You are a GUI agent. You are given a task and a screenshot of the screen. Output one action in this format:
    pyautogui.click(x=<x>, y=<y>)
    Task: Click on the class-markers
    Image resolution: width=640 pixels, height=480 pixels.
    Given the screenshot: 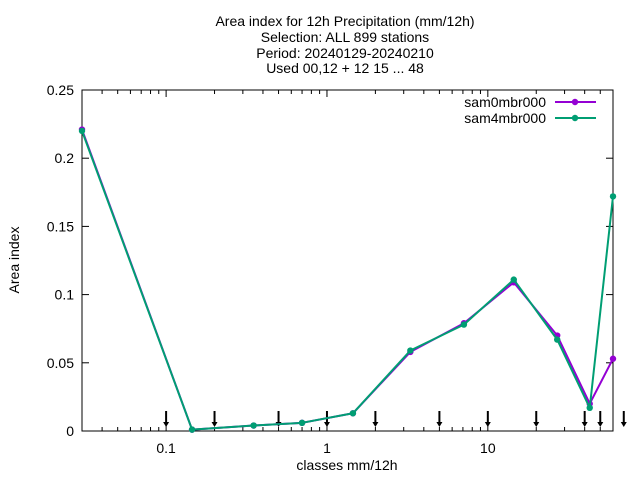 What is the action you would take?
    pyautogui.click(x=395, y=419)
    